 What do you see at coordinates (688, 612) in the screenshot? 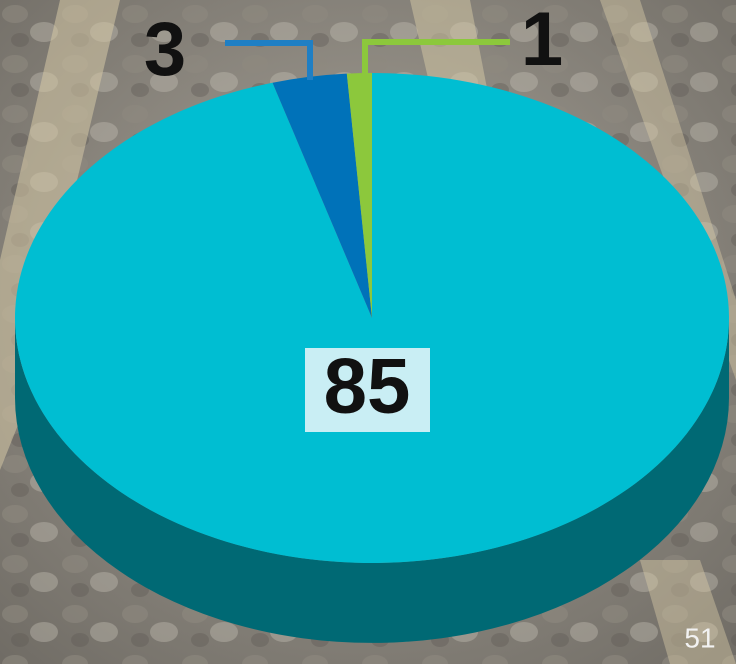
I see `wood-beam` at bounding box center [688, 612].